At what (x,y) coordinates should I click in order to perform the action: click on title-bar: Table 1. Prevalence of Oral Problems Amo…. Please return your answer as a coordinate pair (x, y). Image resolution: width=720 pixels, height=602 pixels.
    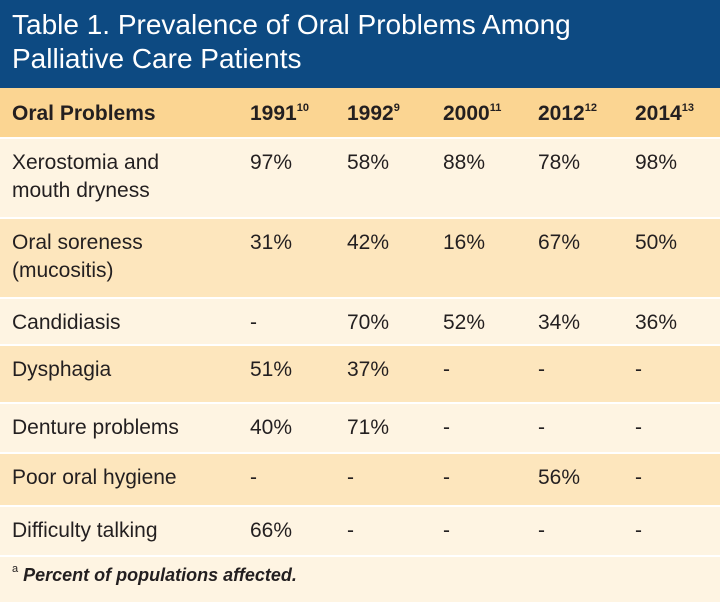
    Looking at the image, I should click on (360, 44).